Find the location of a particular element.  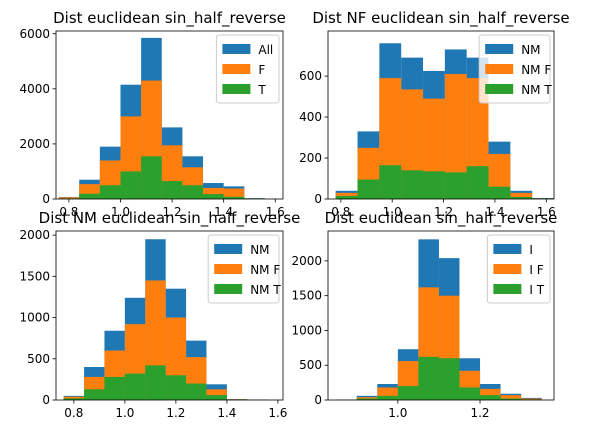

legend-label: I F is located at coordinates (536, 270).